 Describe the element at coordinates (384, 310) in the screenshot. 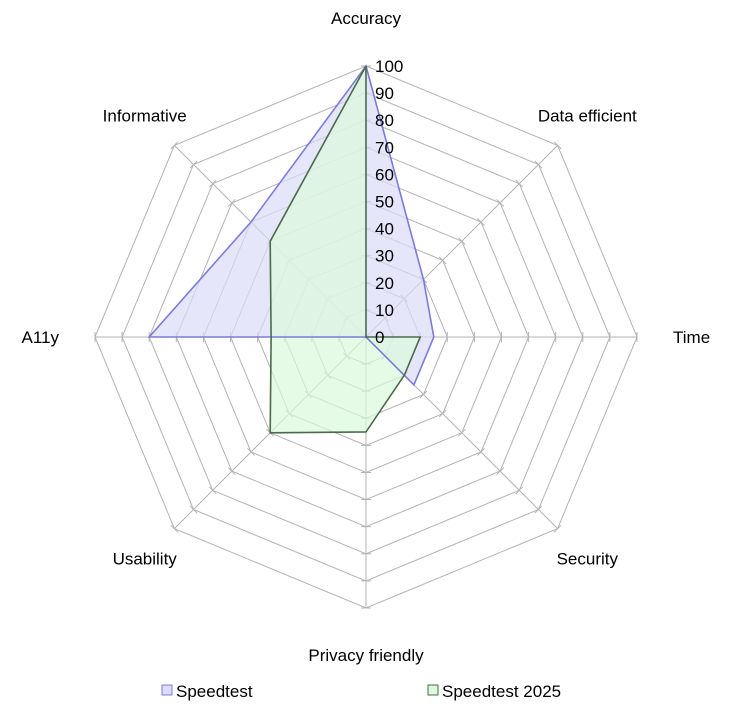

I see `tick-label: 10` at that location.